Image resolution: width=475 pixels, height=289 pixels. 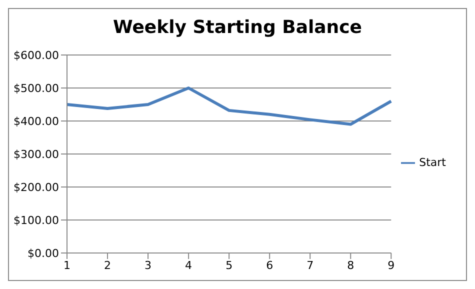 I want to click on x-tick-label: 5, so click(x=229, y=265).